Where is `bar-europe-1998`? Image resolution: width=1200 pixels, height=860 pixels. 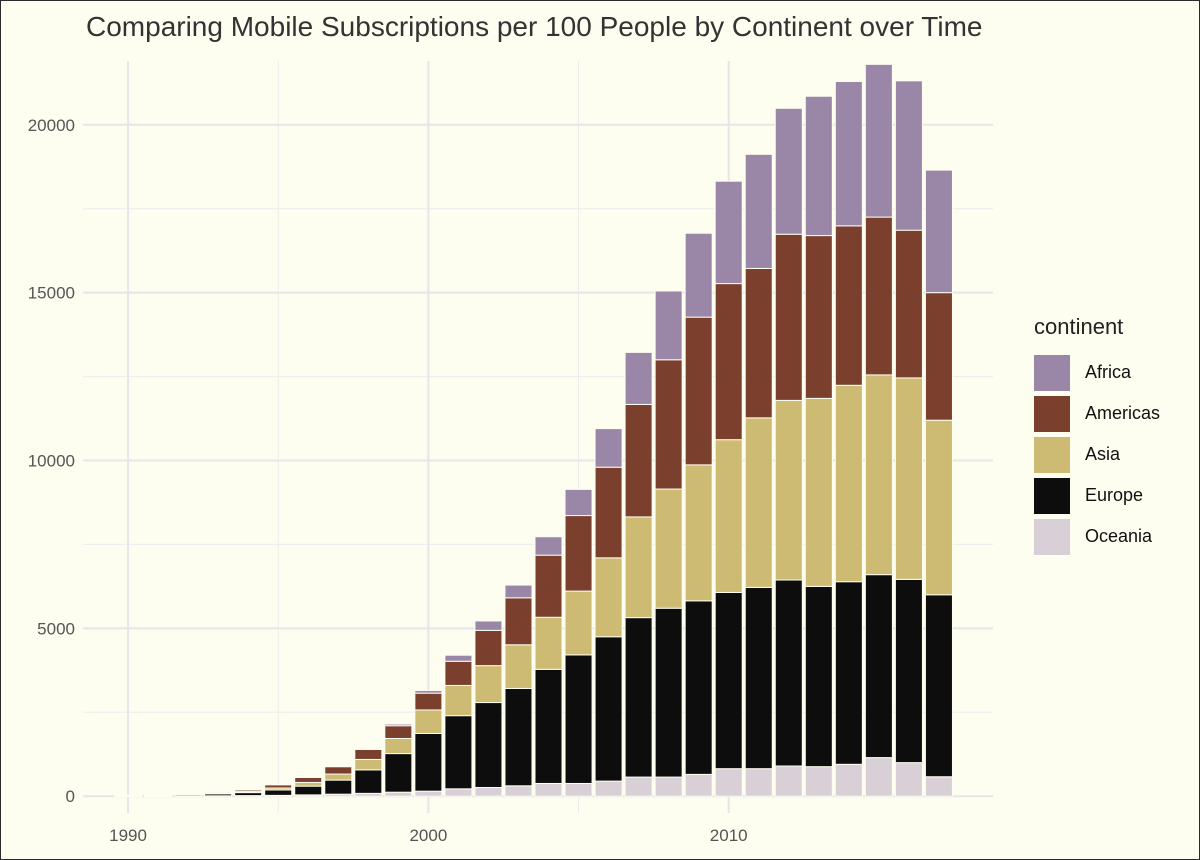
bar-europe-1998 is located at coordinates (368, 781).